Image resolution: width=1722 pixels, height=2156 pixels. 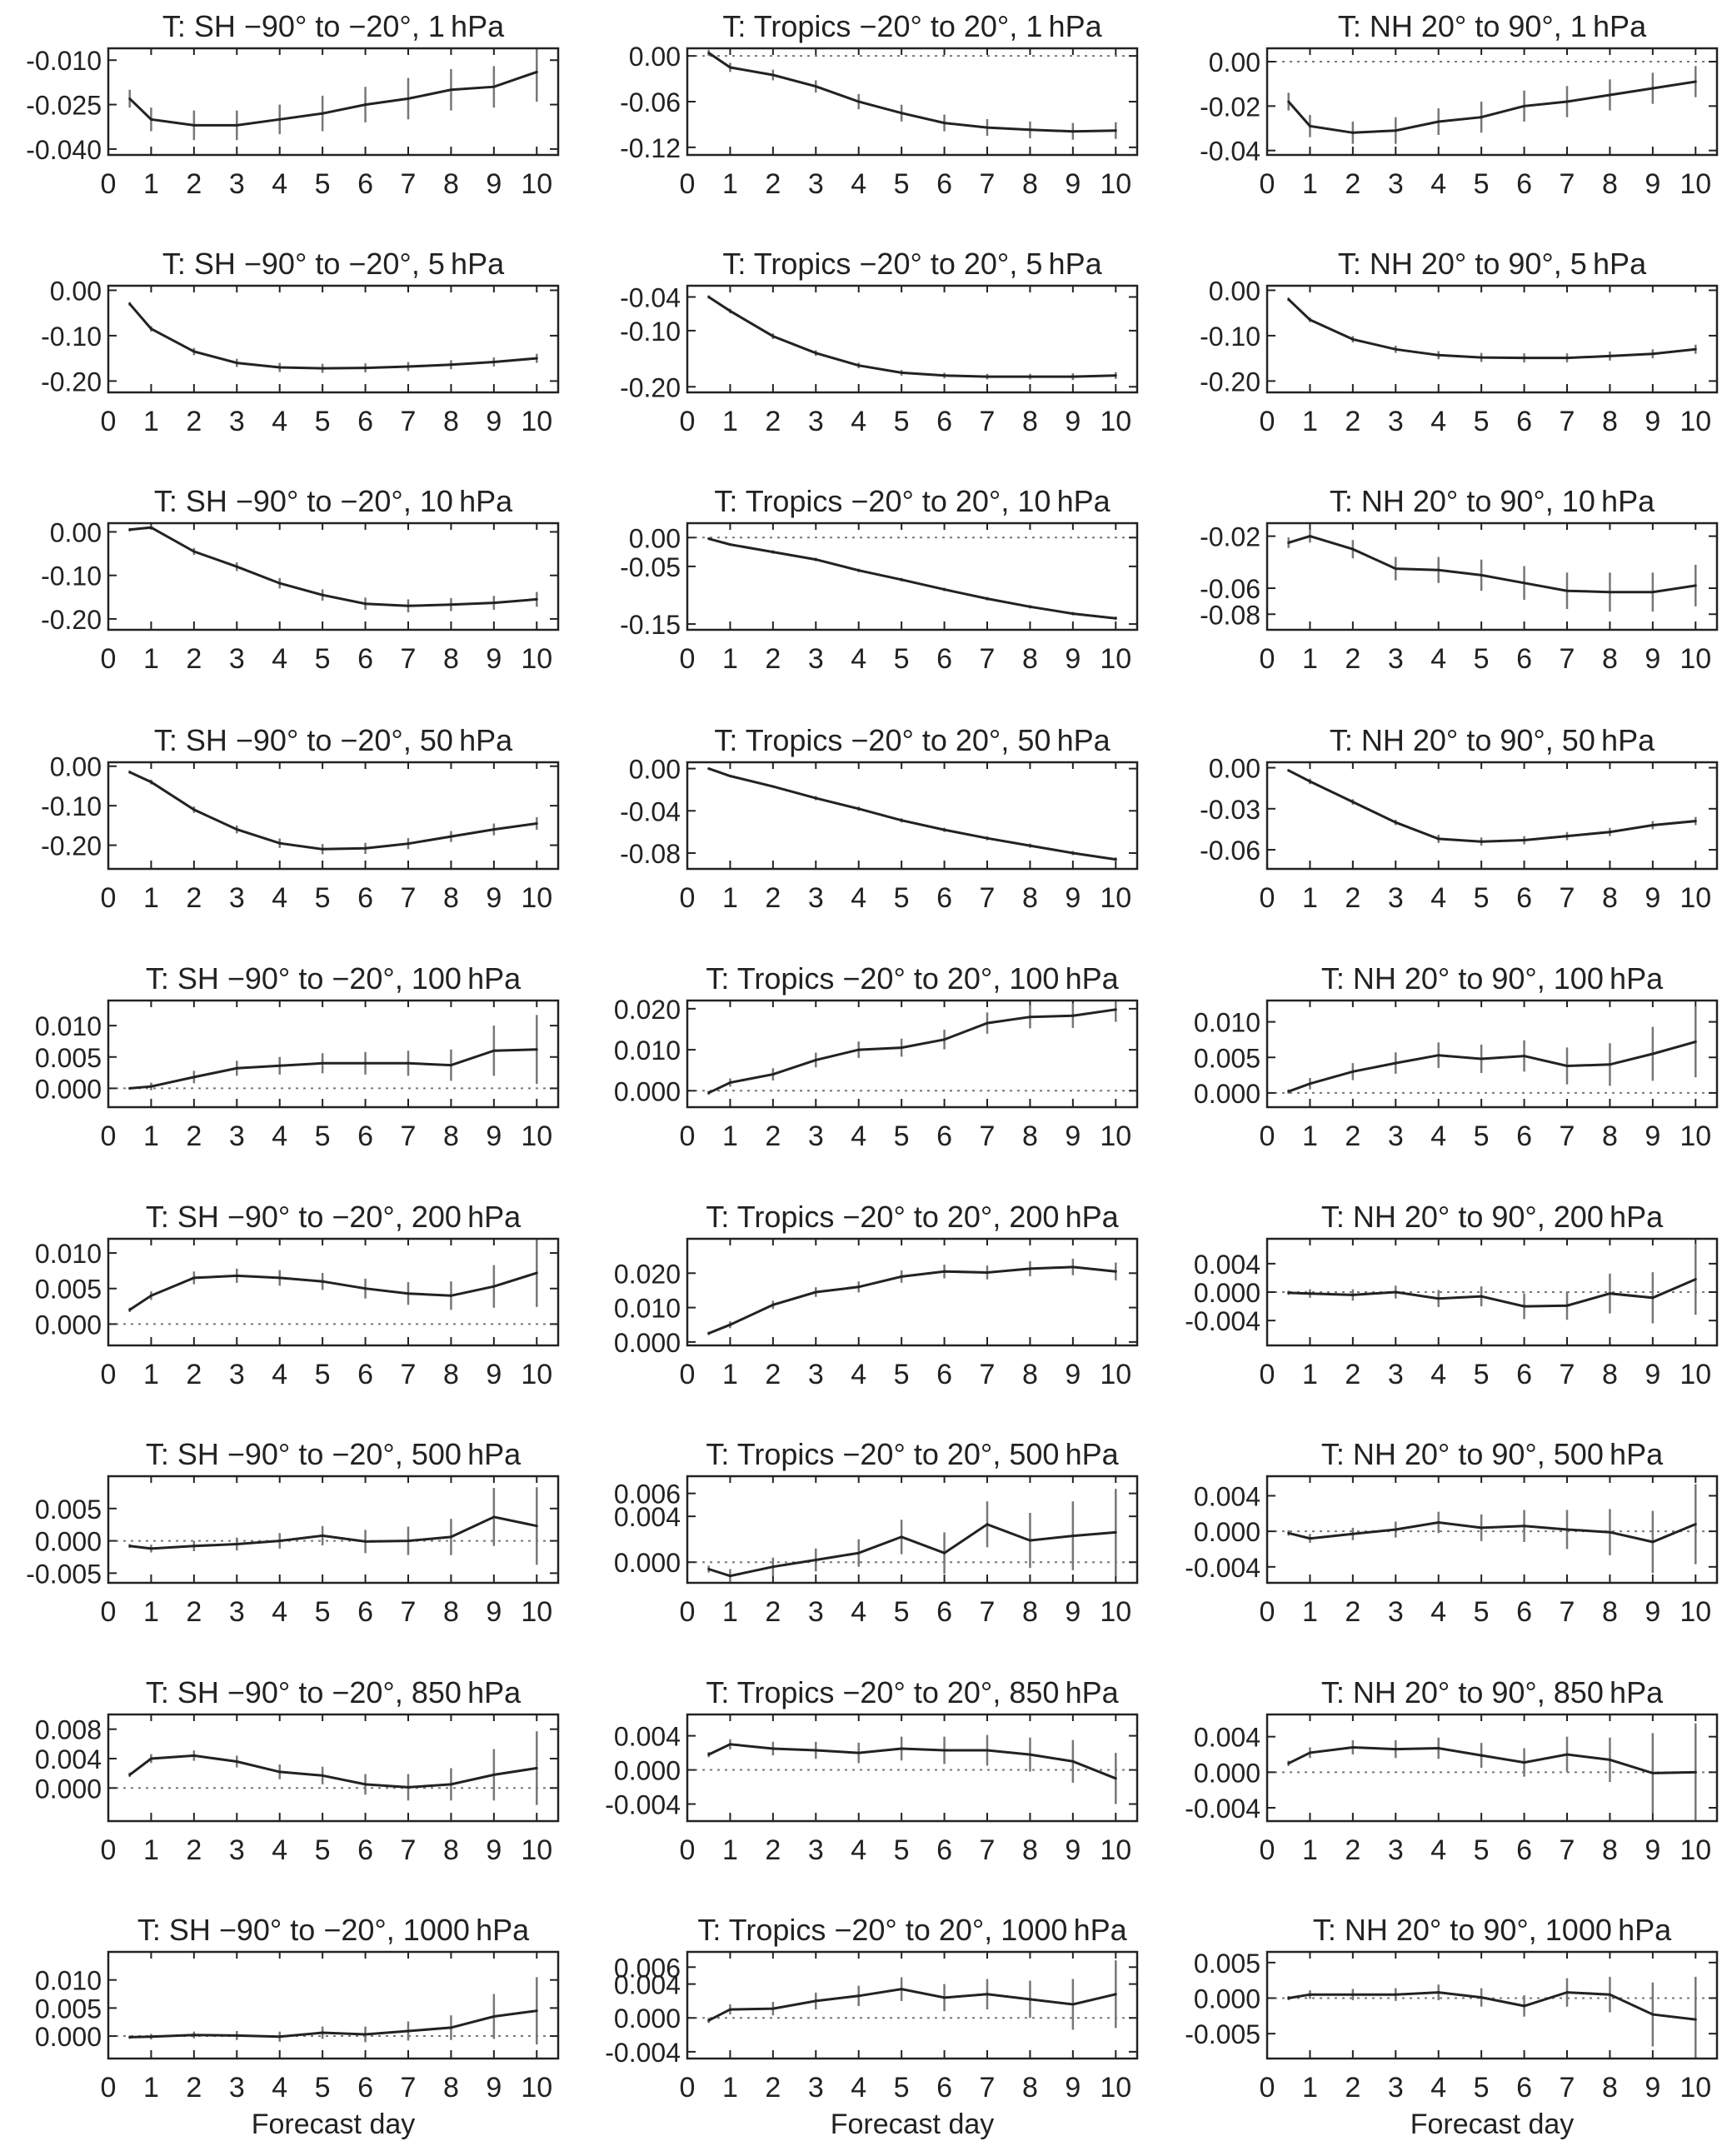 I want to click on y-tick-label: -0.20, so click(x=71, y=620).